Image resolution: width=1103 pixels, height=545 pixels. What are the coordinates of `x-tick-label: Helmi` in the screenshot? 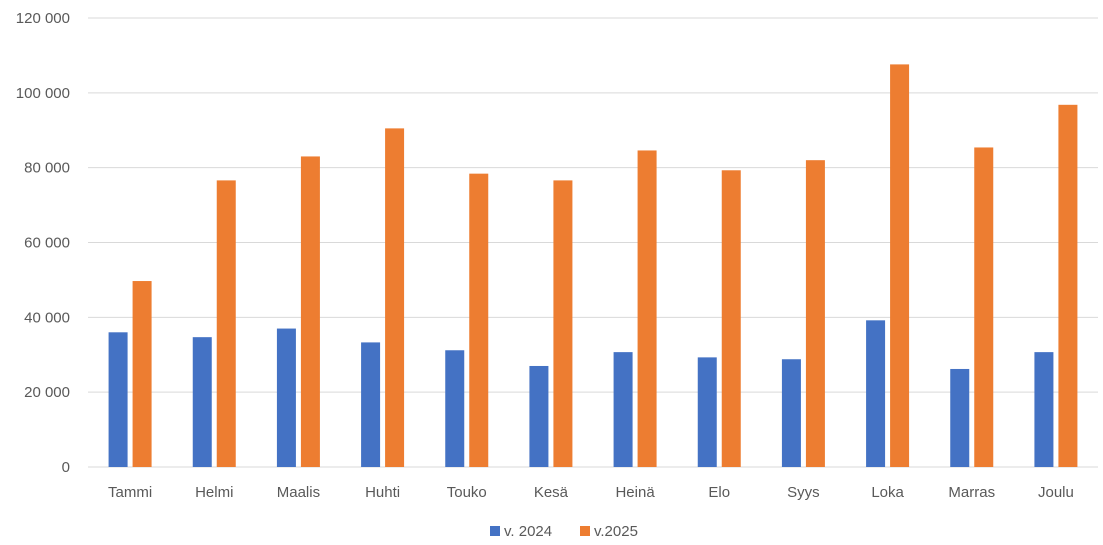 It's located at (214, 492).